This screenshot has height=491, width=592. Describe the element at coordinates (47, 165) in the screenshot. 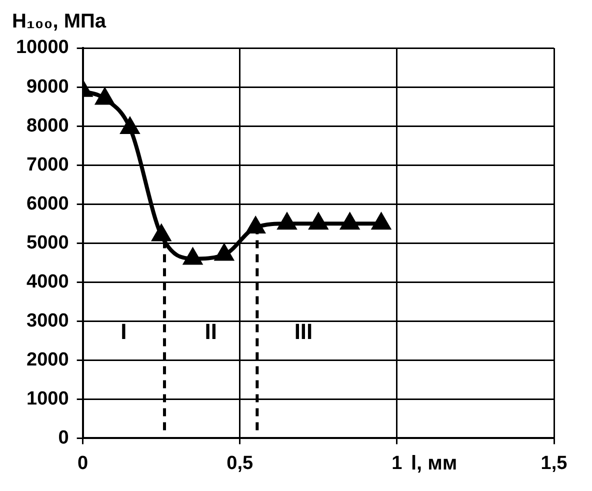

I see `y-tick-label: 7000` at that location.